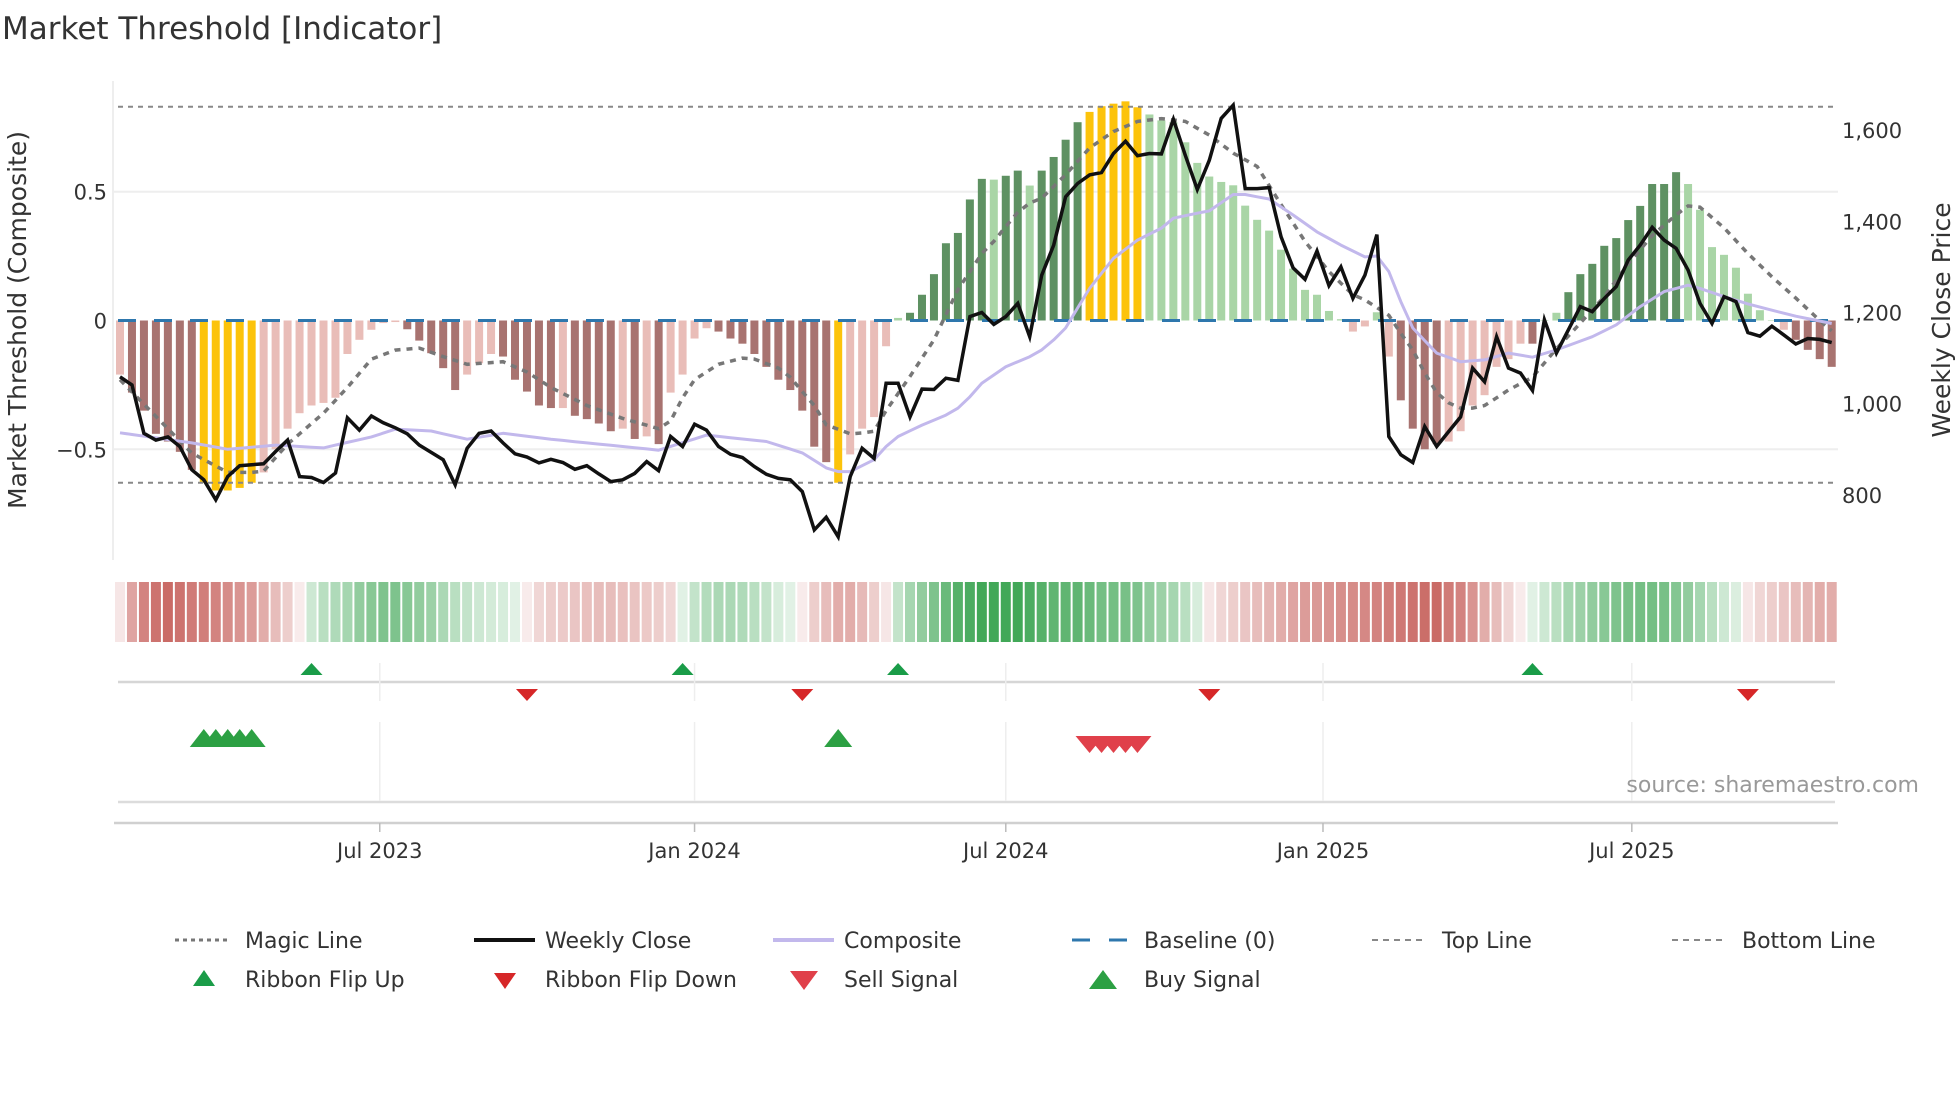  I want to click on right-tick-label: 1,400, so click(1872, 222).